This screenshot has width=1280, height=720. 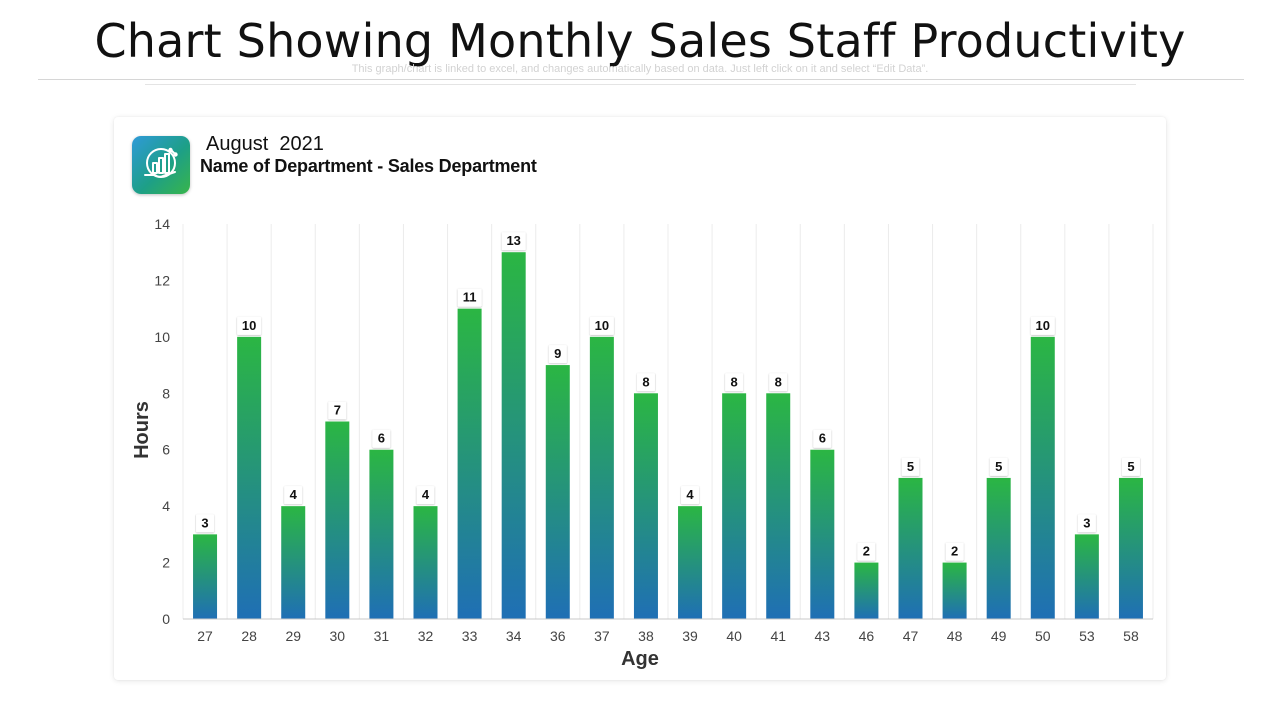 What do you see at coordinates (646, 636) in the screenshot?
I see `x-tick-label: 38` at bounding box center [646, 636].